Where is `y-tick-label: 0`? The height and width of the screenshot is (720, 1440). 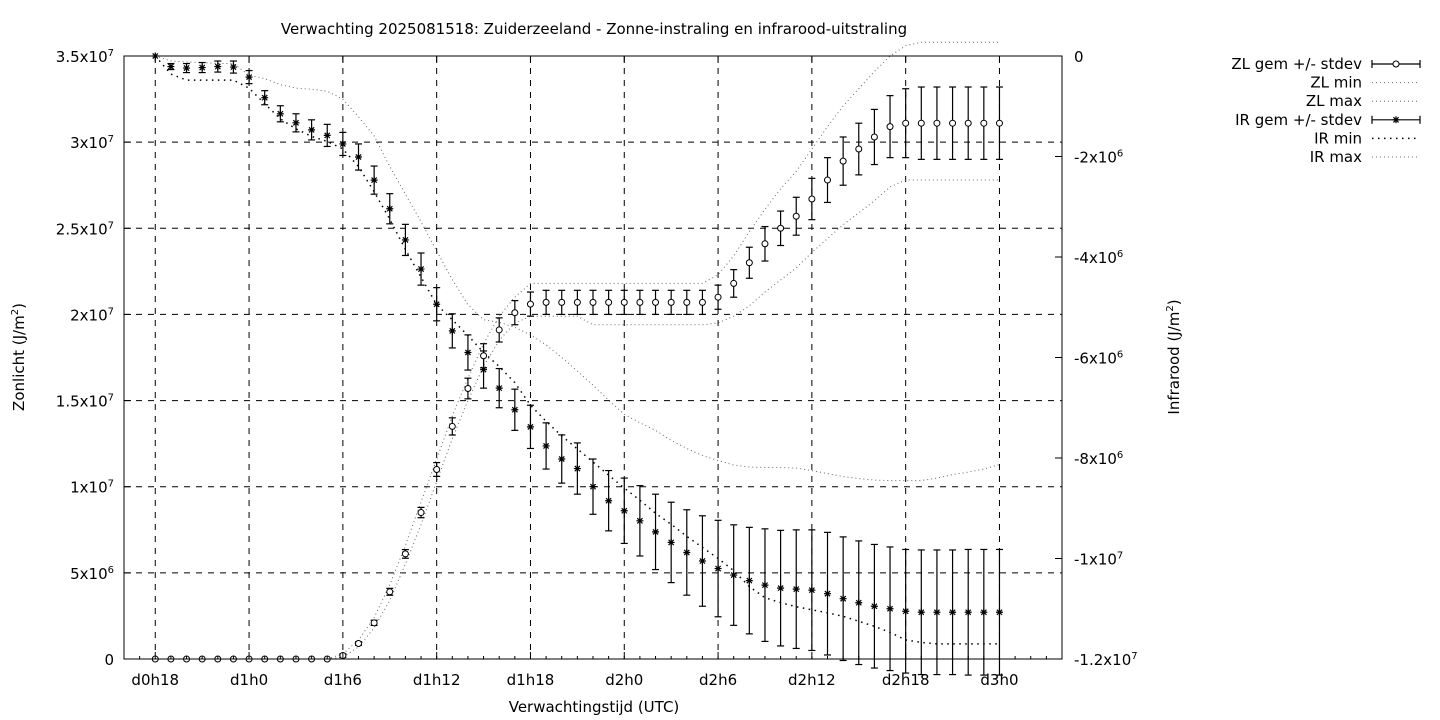 y-tick-label: 0 is located at coordinates (109, 660).